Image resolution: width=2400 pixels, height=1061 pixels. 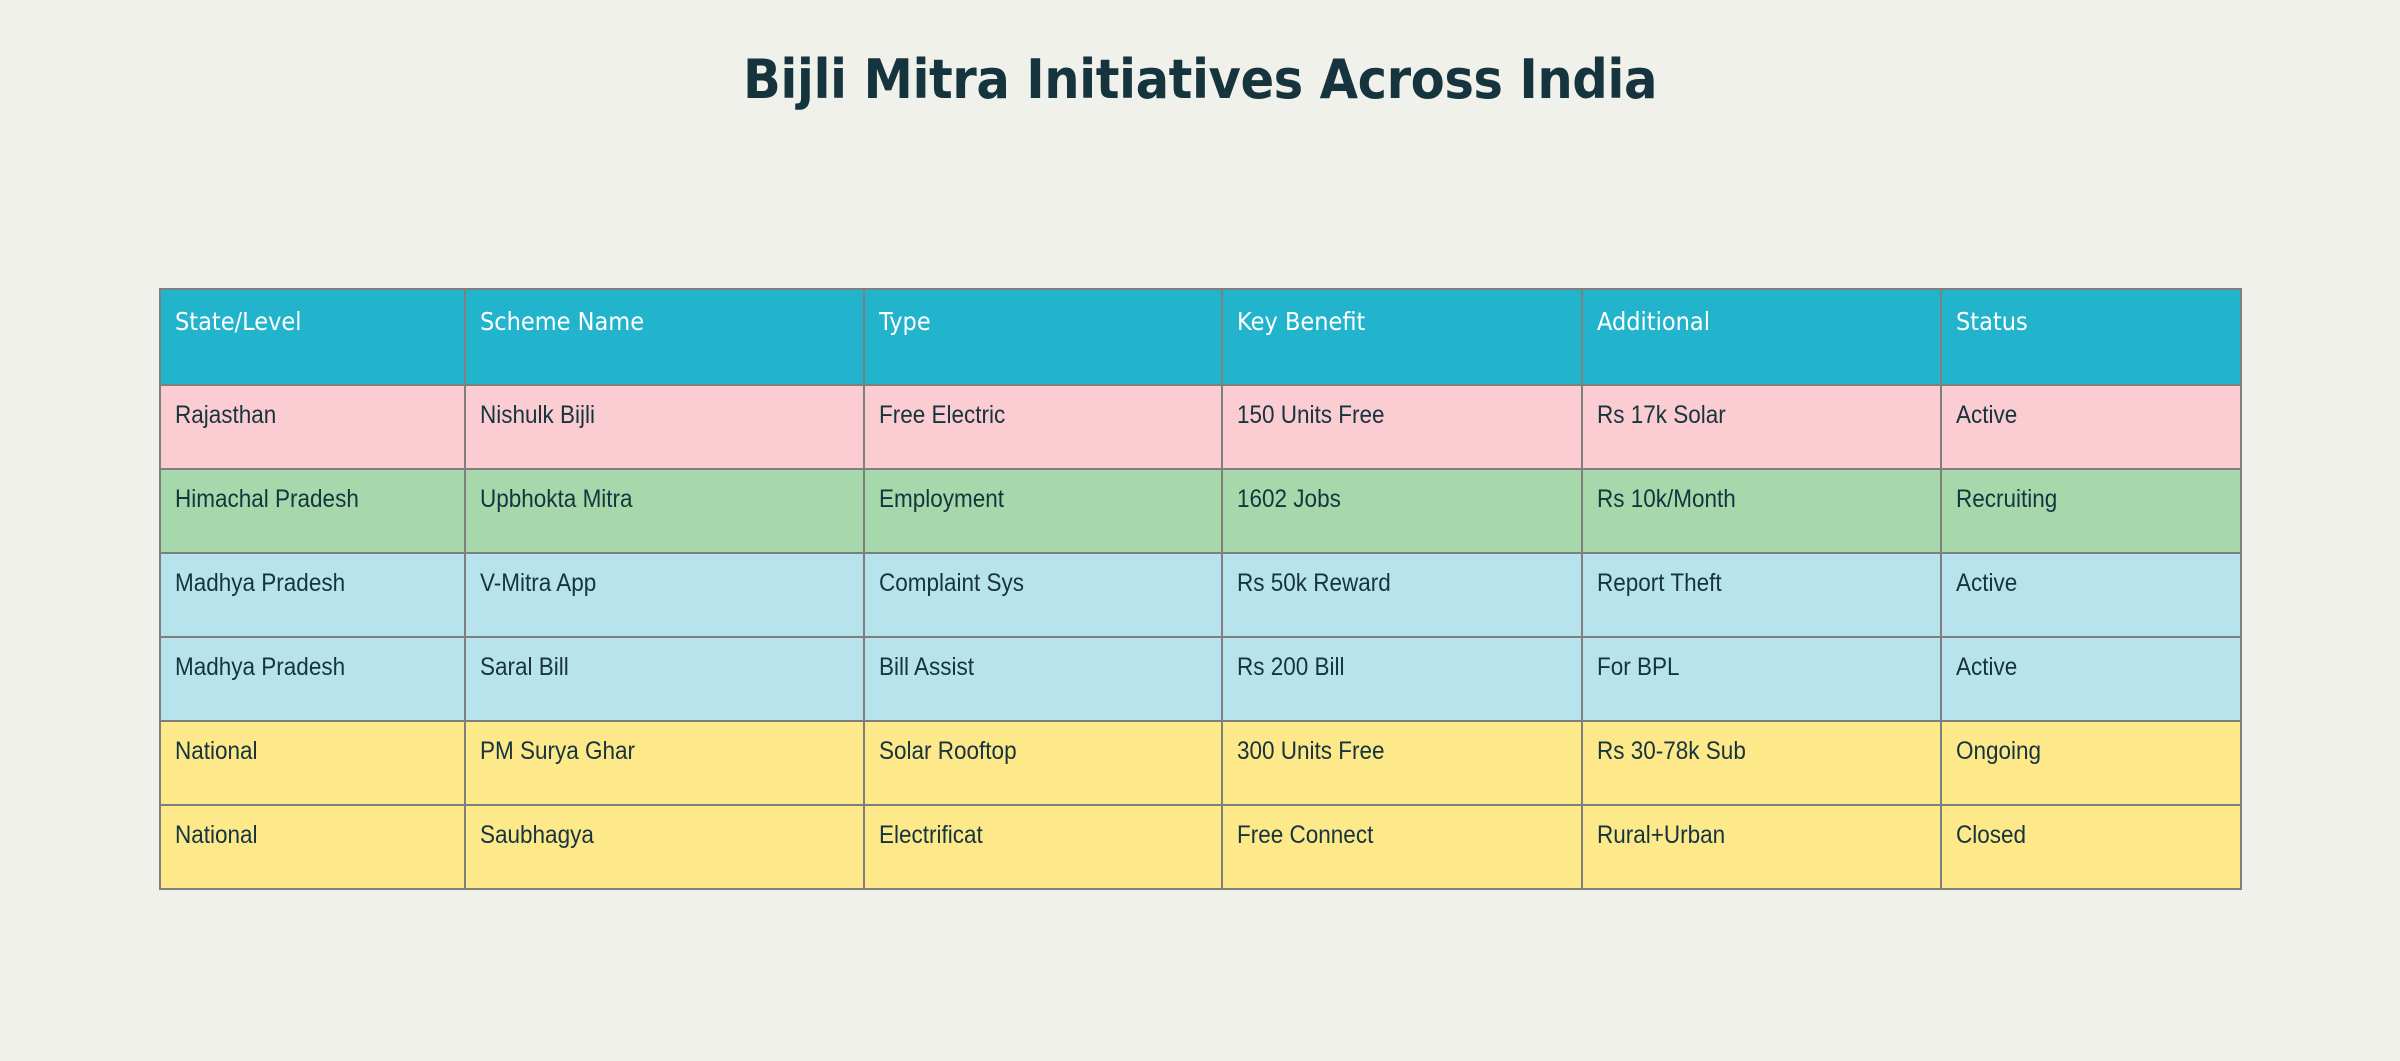 I want to click on table-cell: Nishulk Bijli, so click(x=664, y=427).